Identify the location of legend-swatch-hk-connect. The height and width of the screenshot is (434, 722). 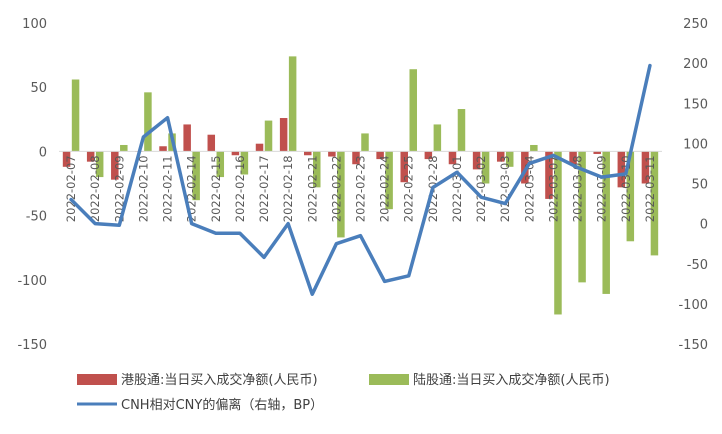
(97, 379).